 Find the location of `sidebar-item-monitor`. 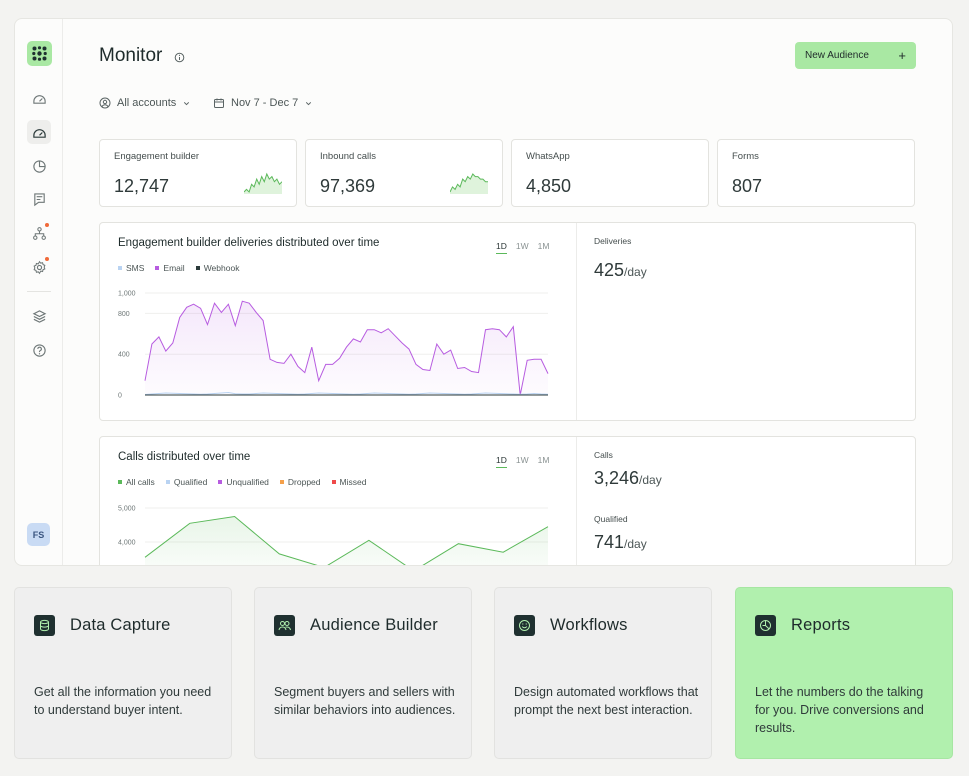

sidebar-item-monitor is located at coordinates (39, 132).